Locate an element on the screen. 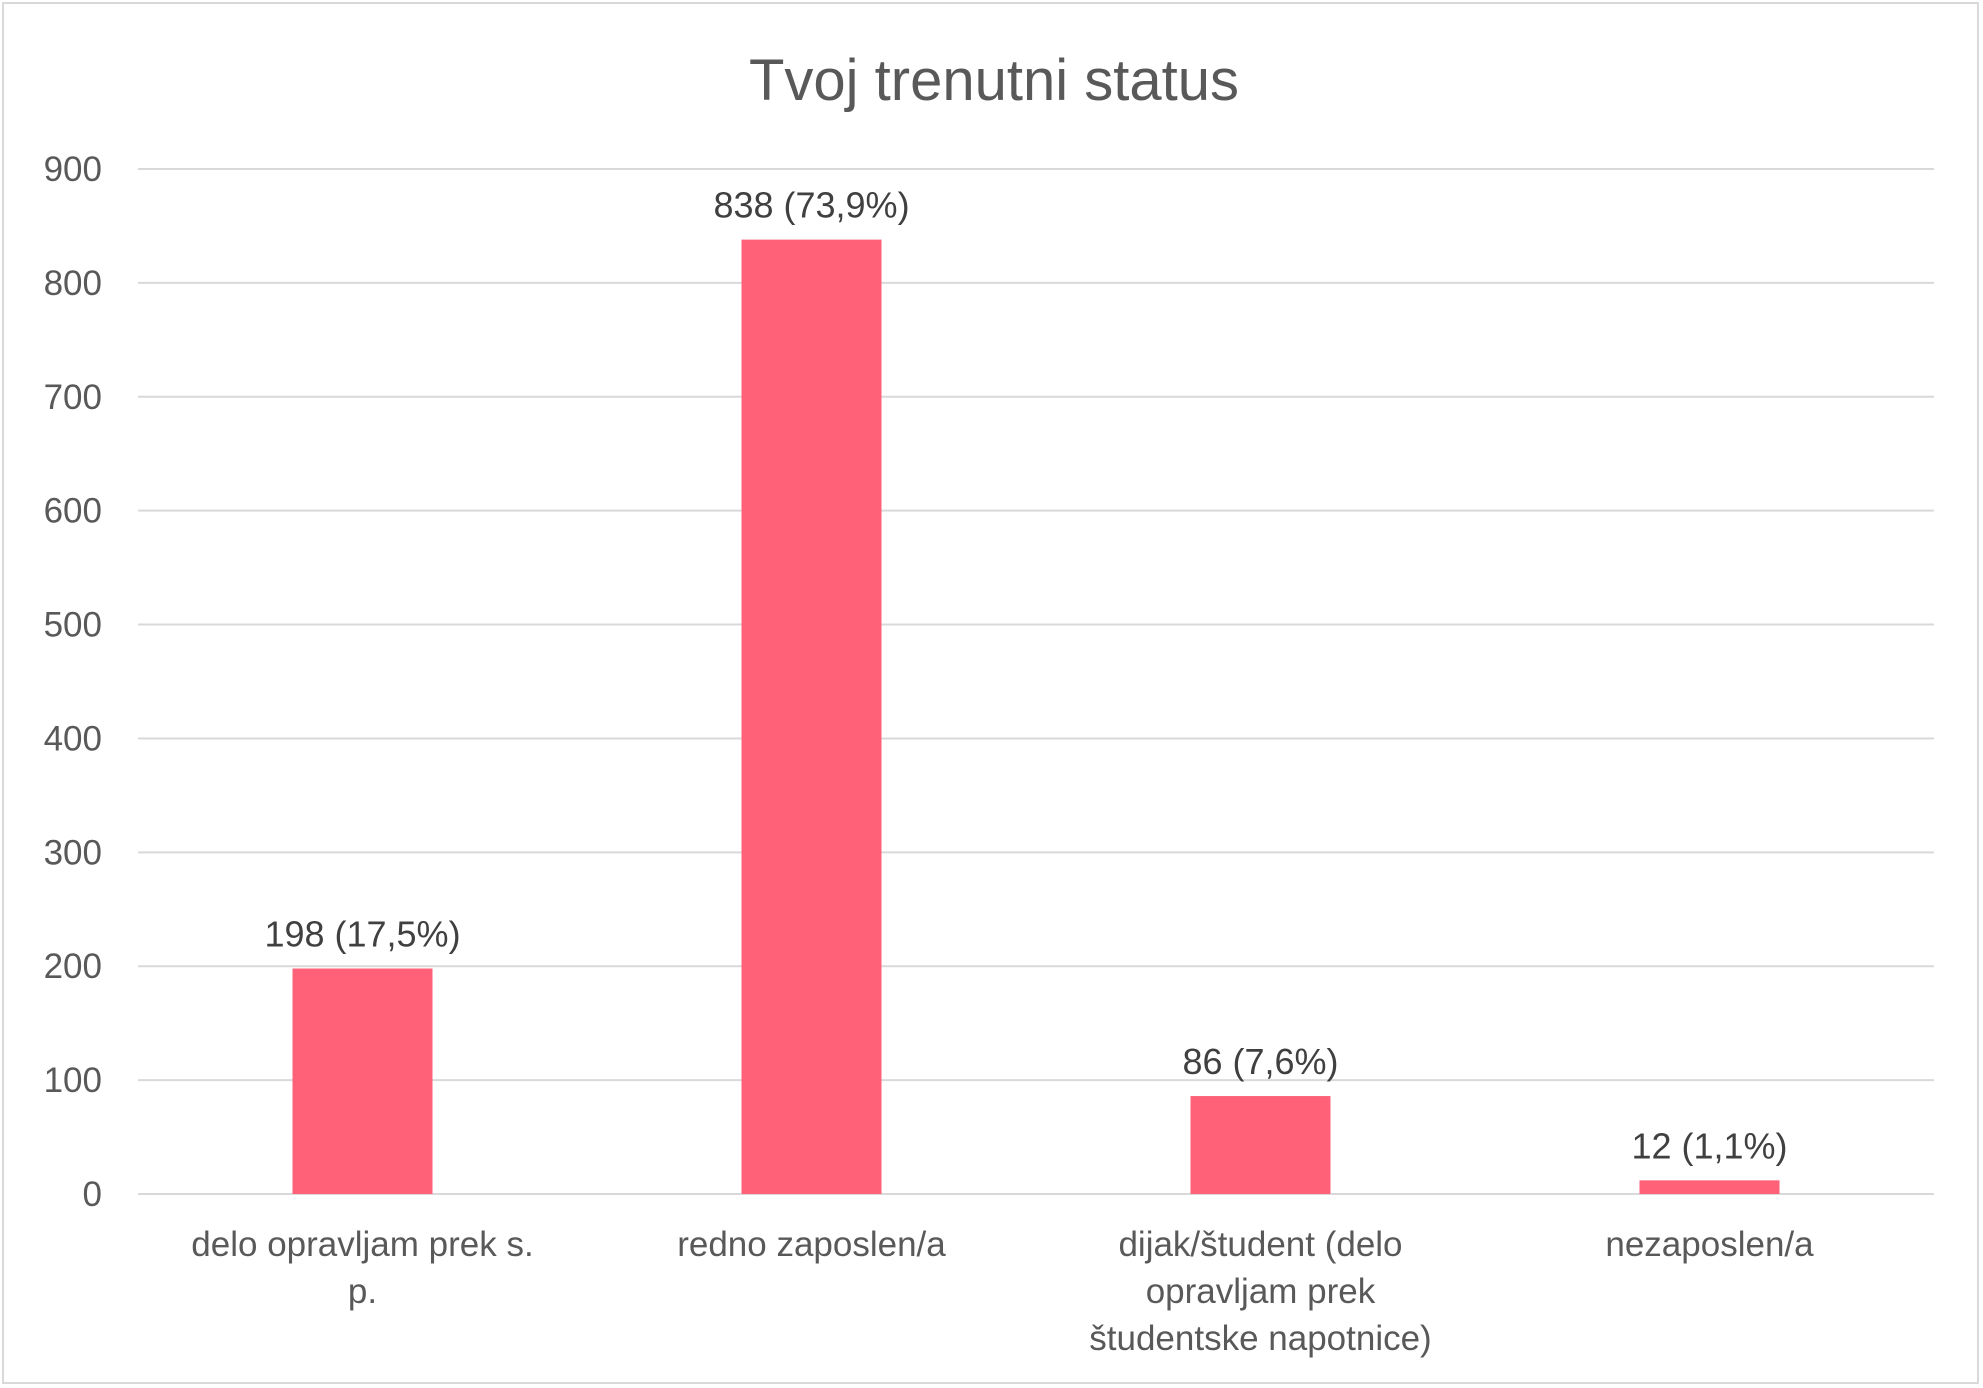 The width and height of the screenshot is (1983, 1388). data-label: 198 (17,5%) is located at coordinates (362, 934).